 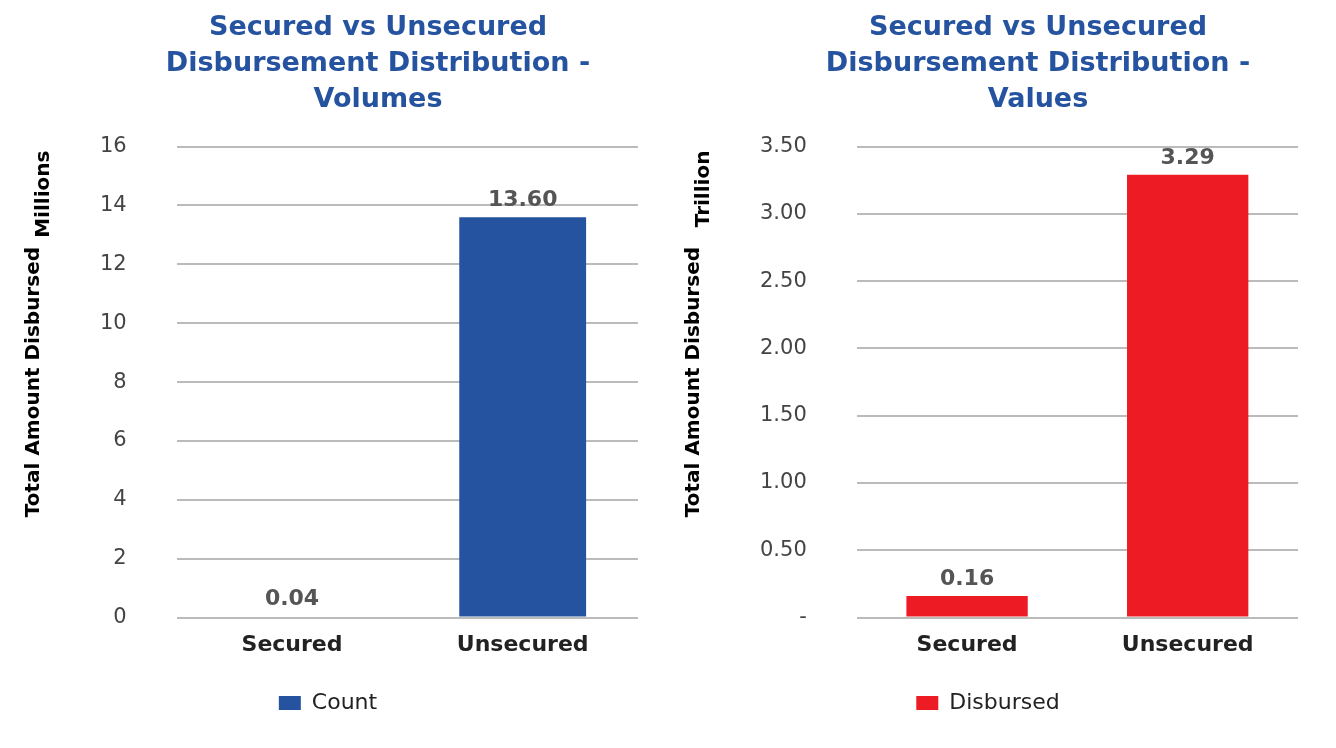 What do you see at coordinates (702, 189) in the screenshot?
I see `text: Trillion` at bounding box center [702, 189].